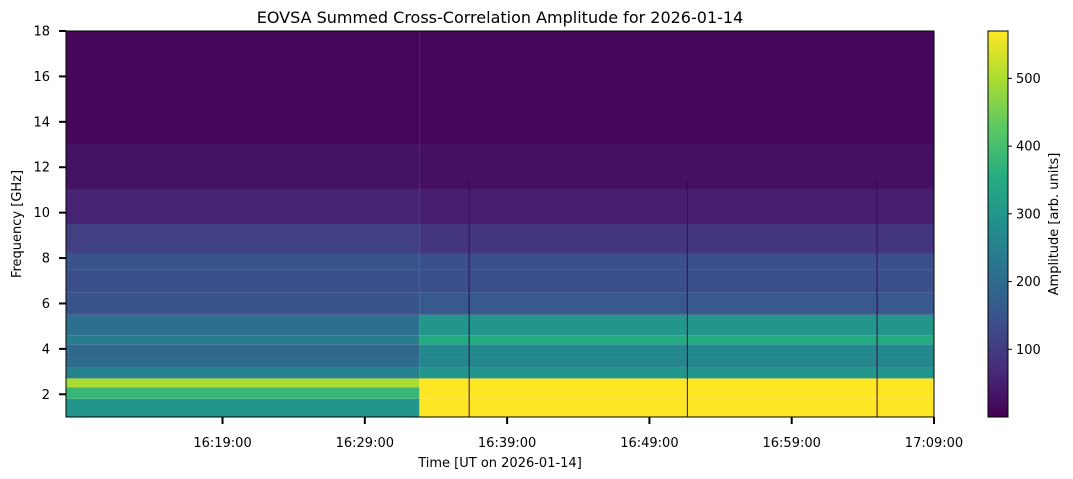 This screenshot has height=479, width=1073. I want to click on colorbar-tick-label-200: 200, so click(1028, 282).